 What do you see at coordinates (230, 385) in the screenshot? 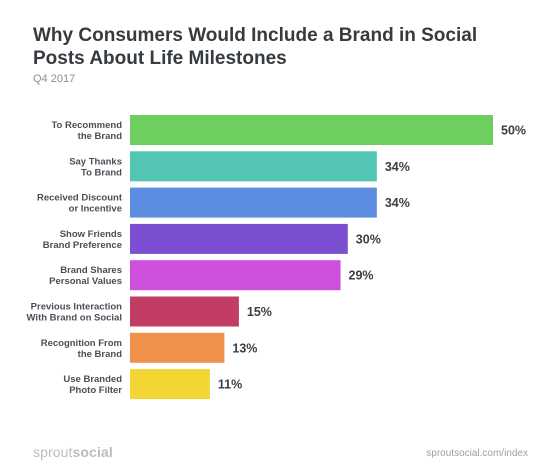
I see `value-label-8: 11%` at bounding box center [230, 385].